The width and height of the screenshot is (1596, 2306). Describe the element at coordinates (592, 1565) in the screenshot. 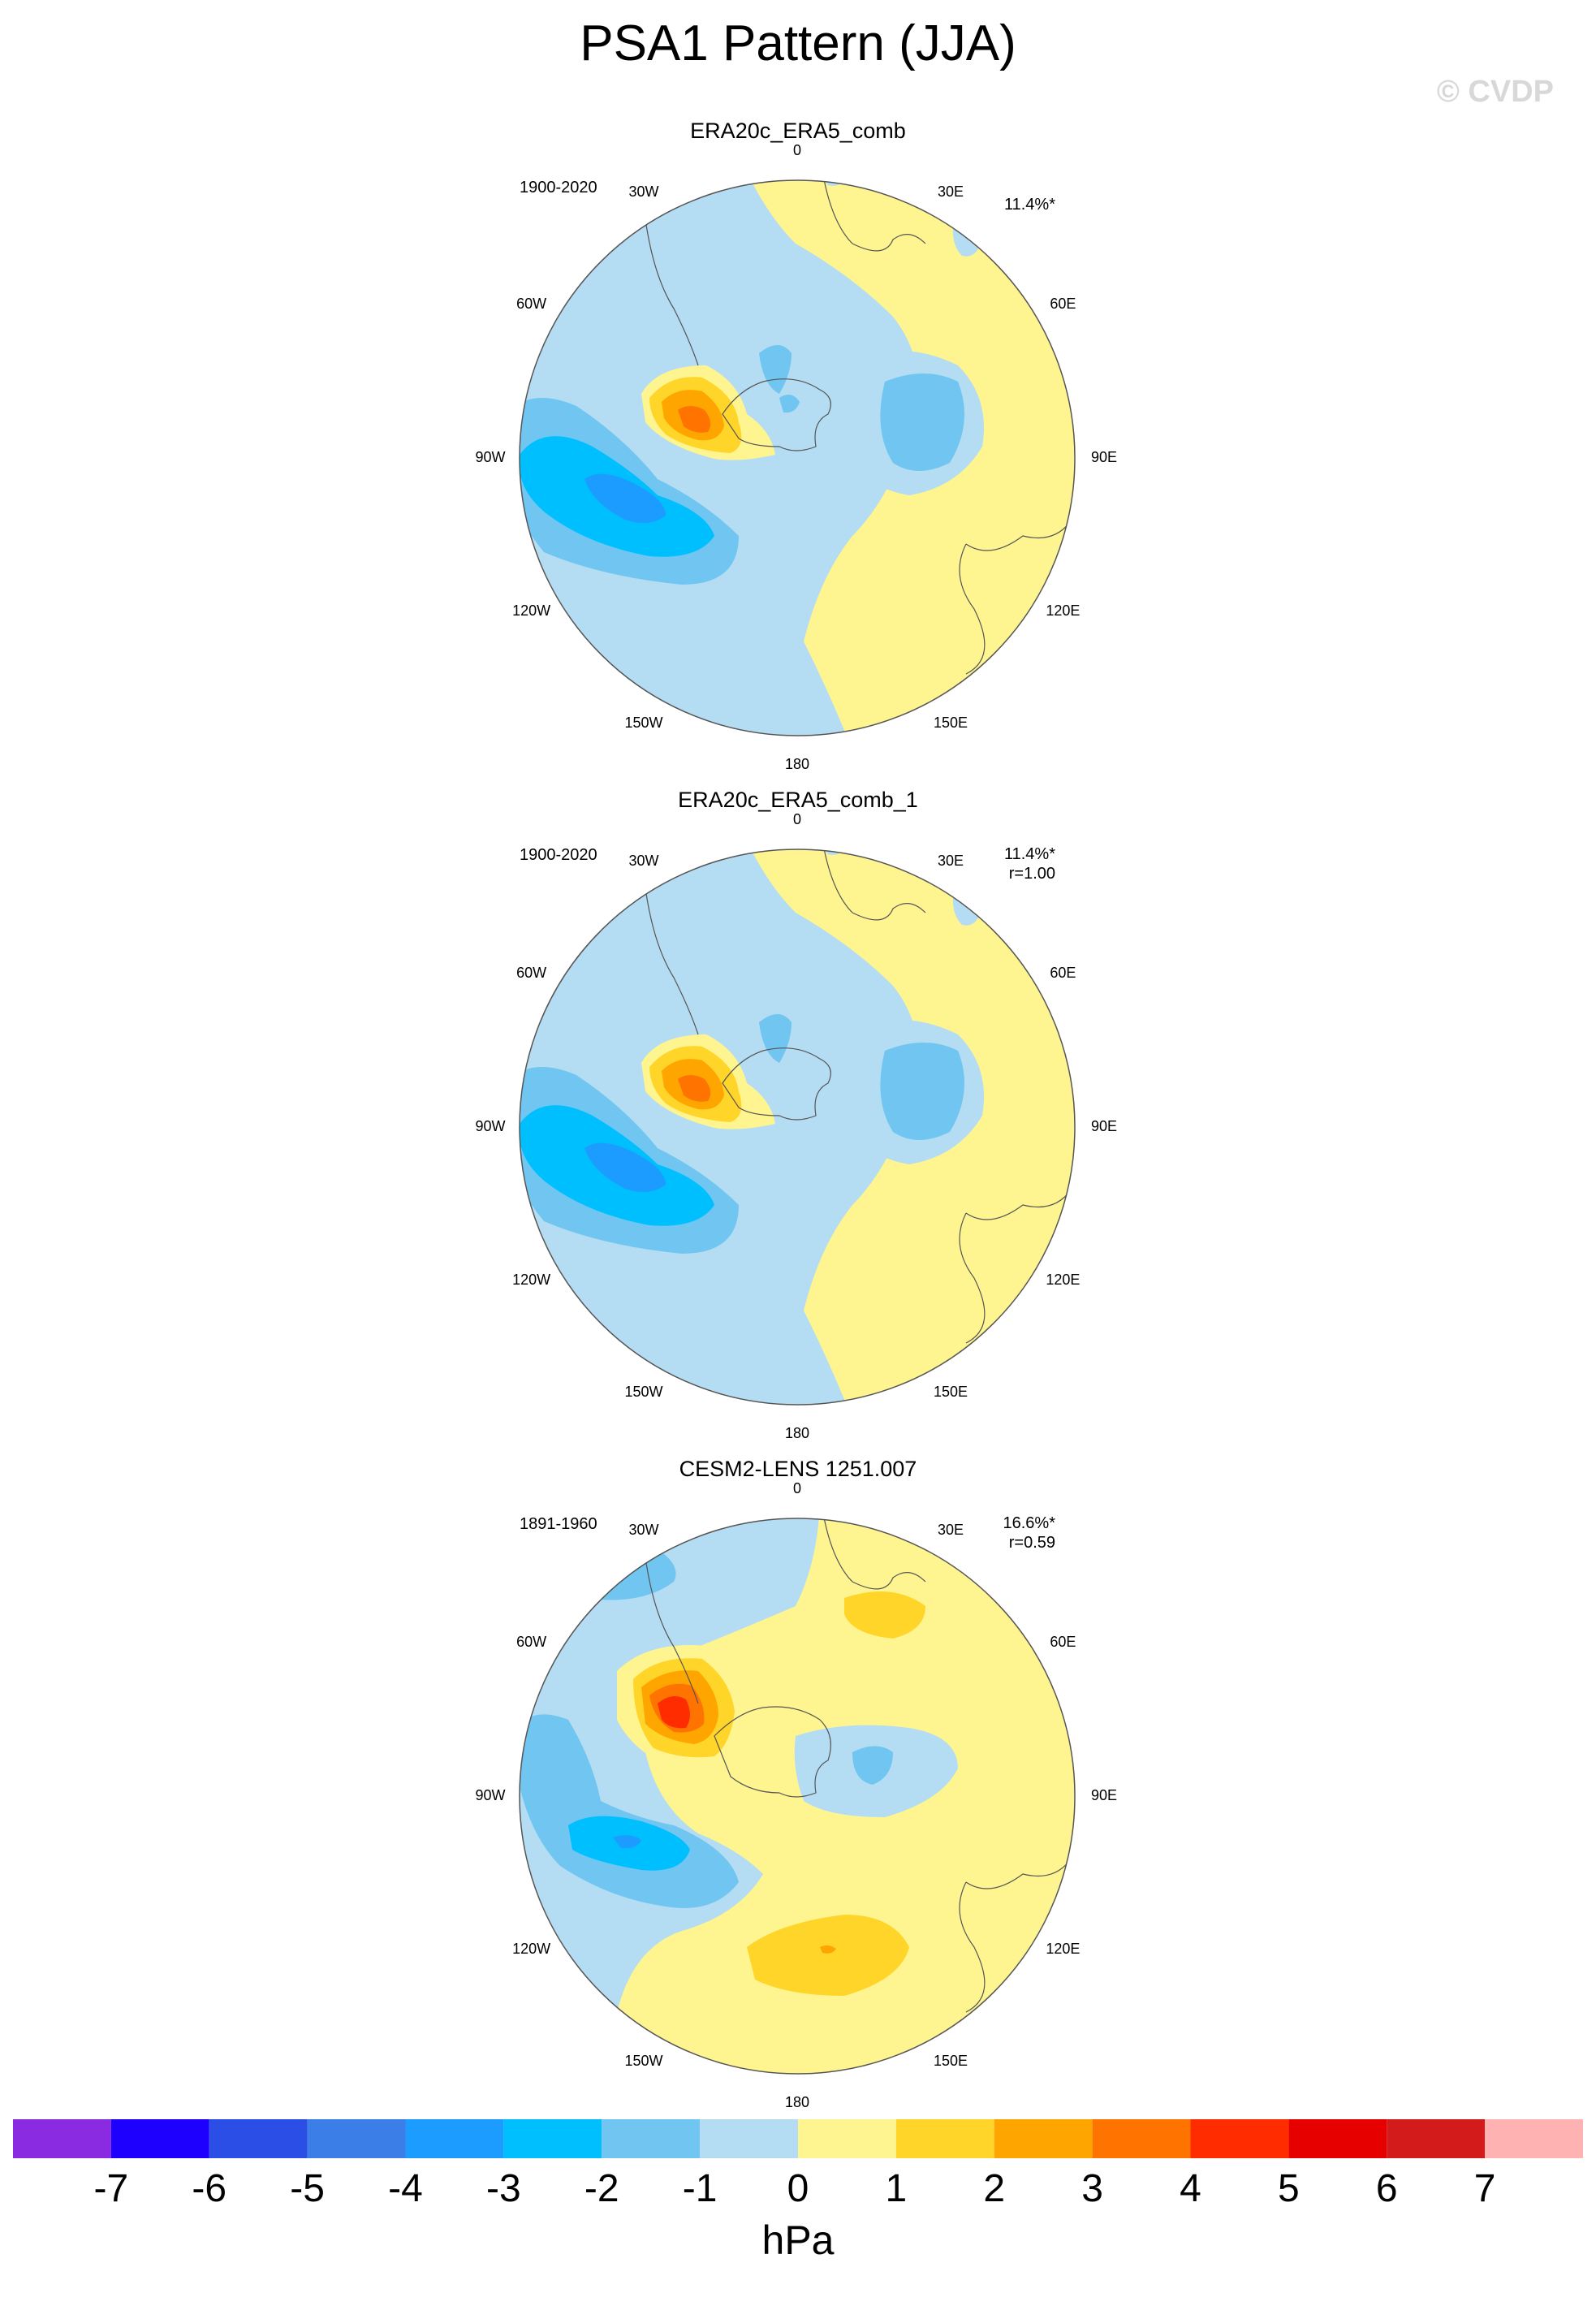

I see `negative-anomaly-level3-north` at that location.